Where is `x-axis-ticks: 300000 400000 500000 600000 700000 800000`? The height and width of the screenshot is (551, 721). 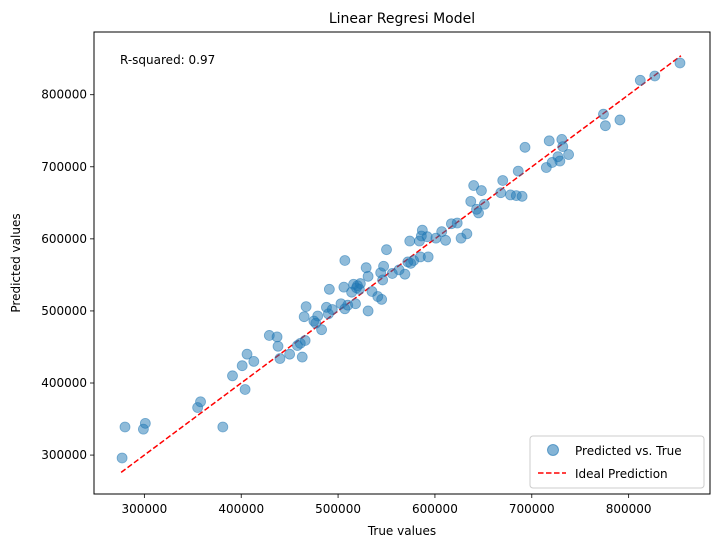 x-axis-ticks: 300000 400000 500000 600000 700000 800000 is located at coordinates (386, 505).